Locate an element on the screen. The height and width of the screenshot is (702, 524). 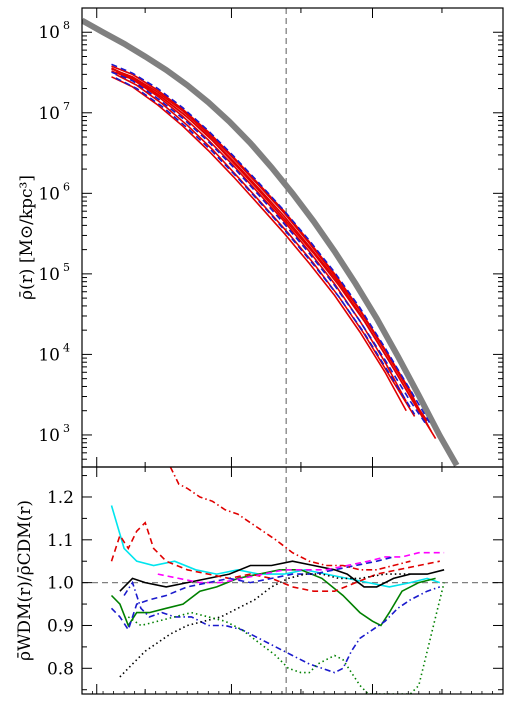
y-tick-label-exponent: 7 is located at coordinates (66, 106).